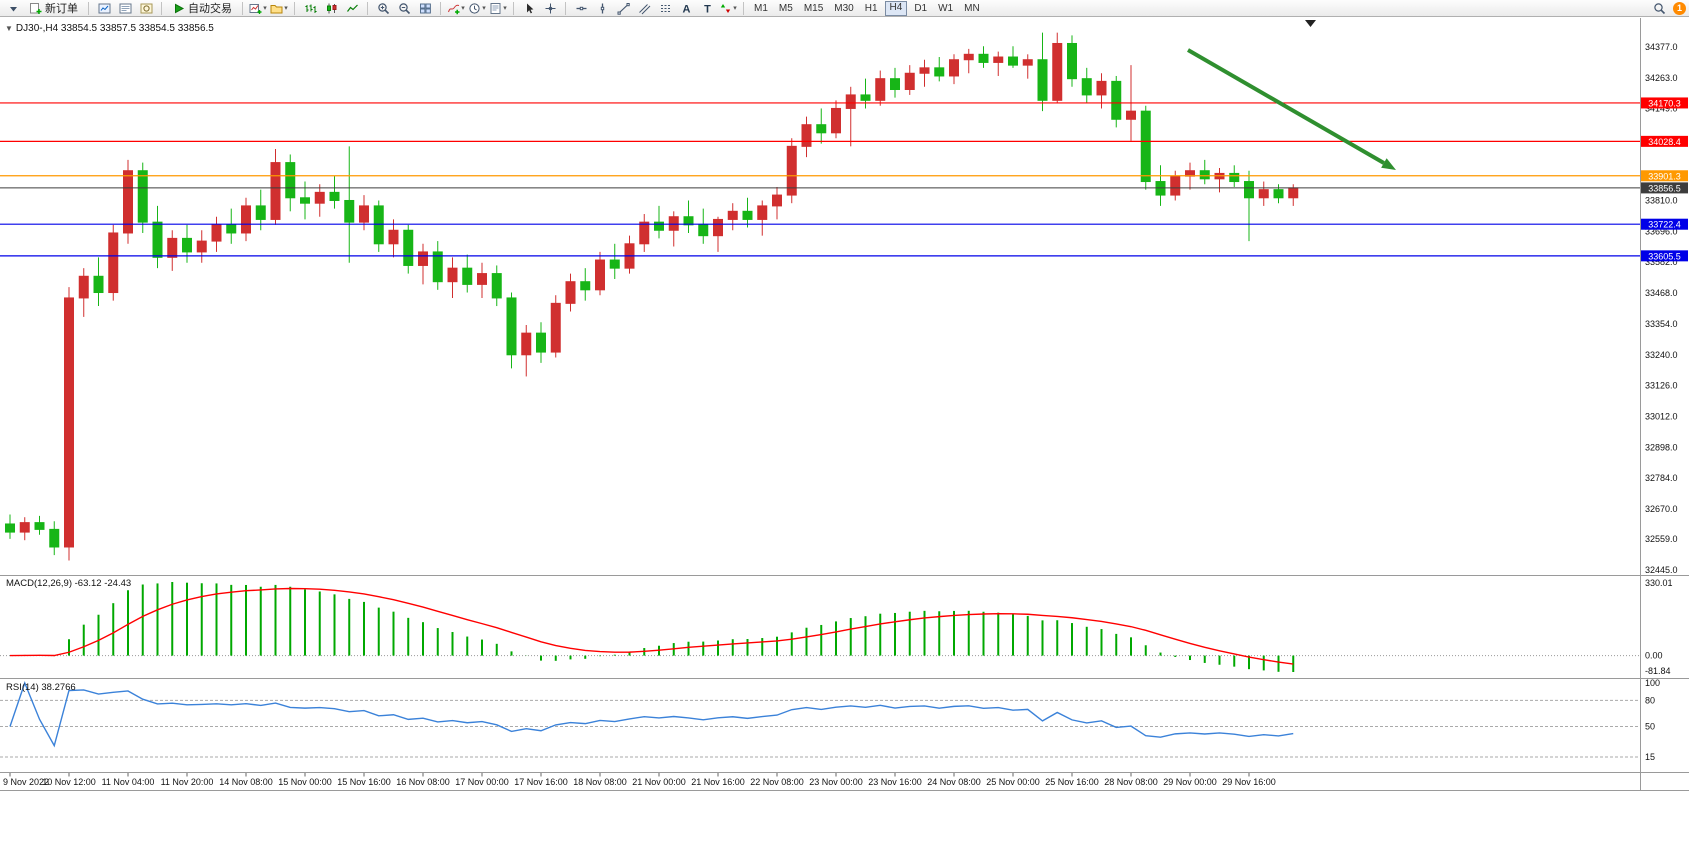 This screenshot has width=1689, height=855. Describe the element at coordinates (202, 8) in the screenshot. I see `autotrading-button: 自动交易` at that location.